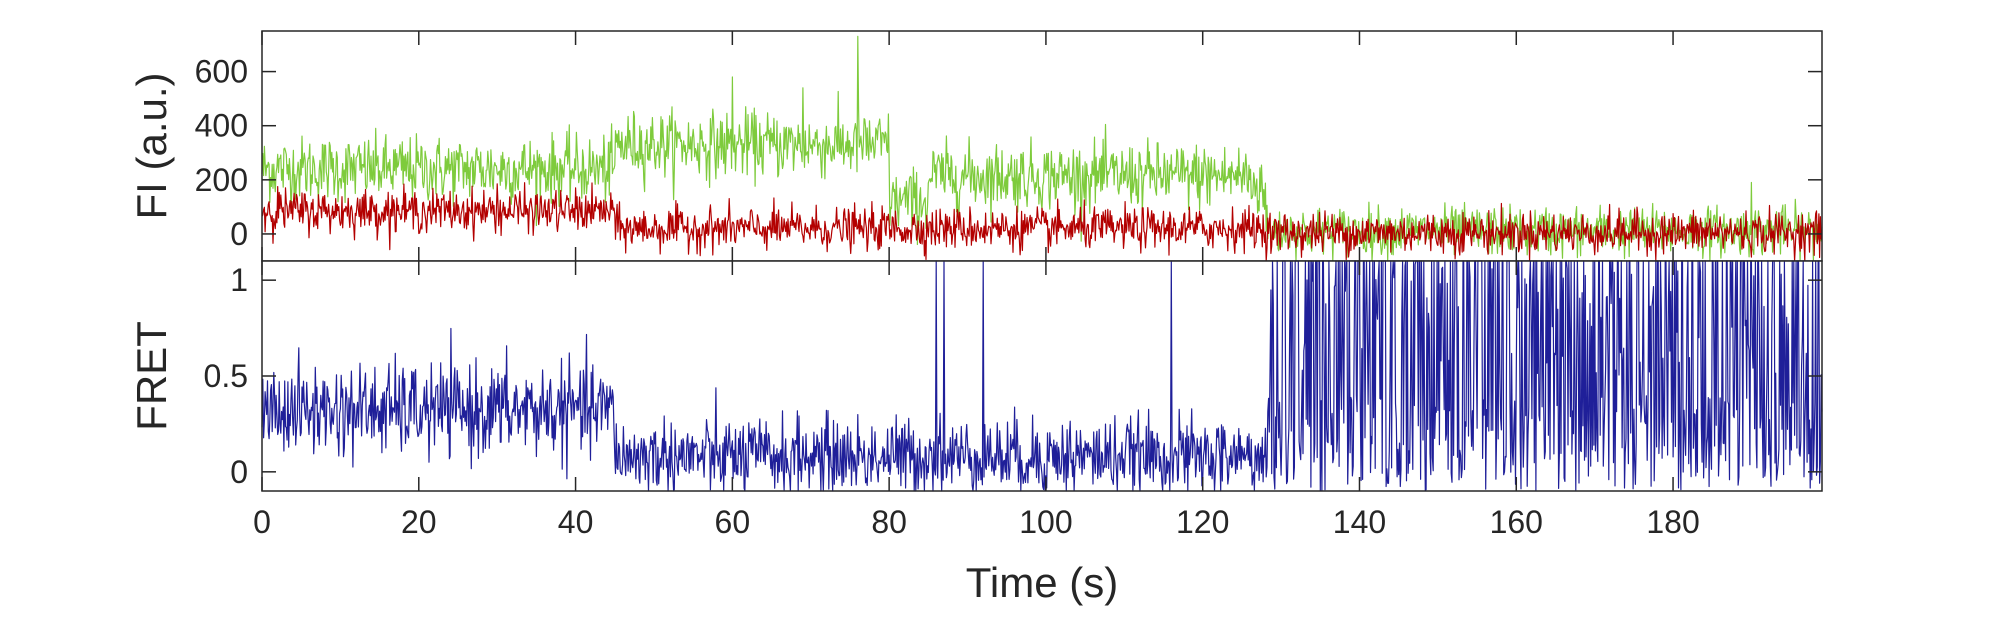  I want to click on time-x-tick-label: 180, so click(1672, 522).